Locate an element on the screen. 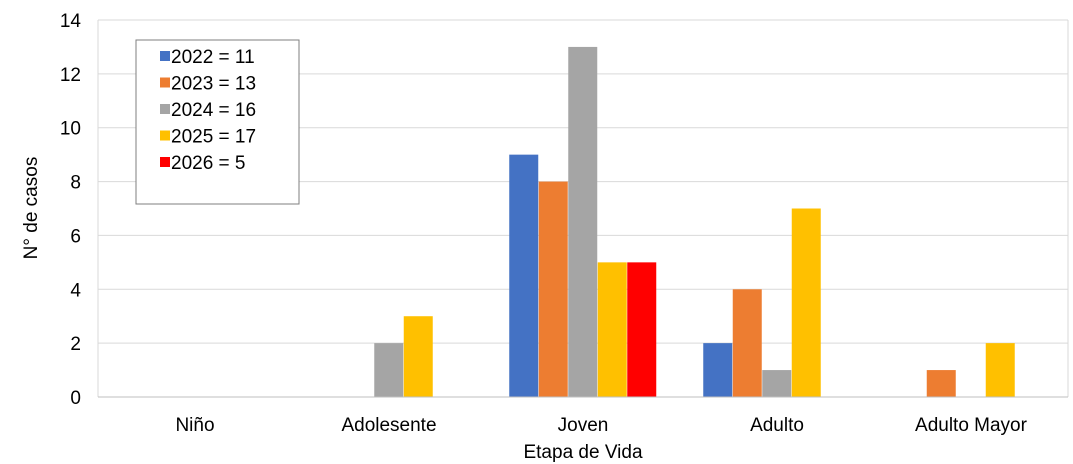 This screenshot has width=1073, height=464. x-axis-label: Etapa de Vida is located at coordinates (582, 452).